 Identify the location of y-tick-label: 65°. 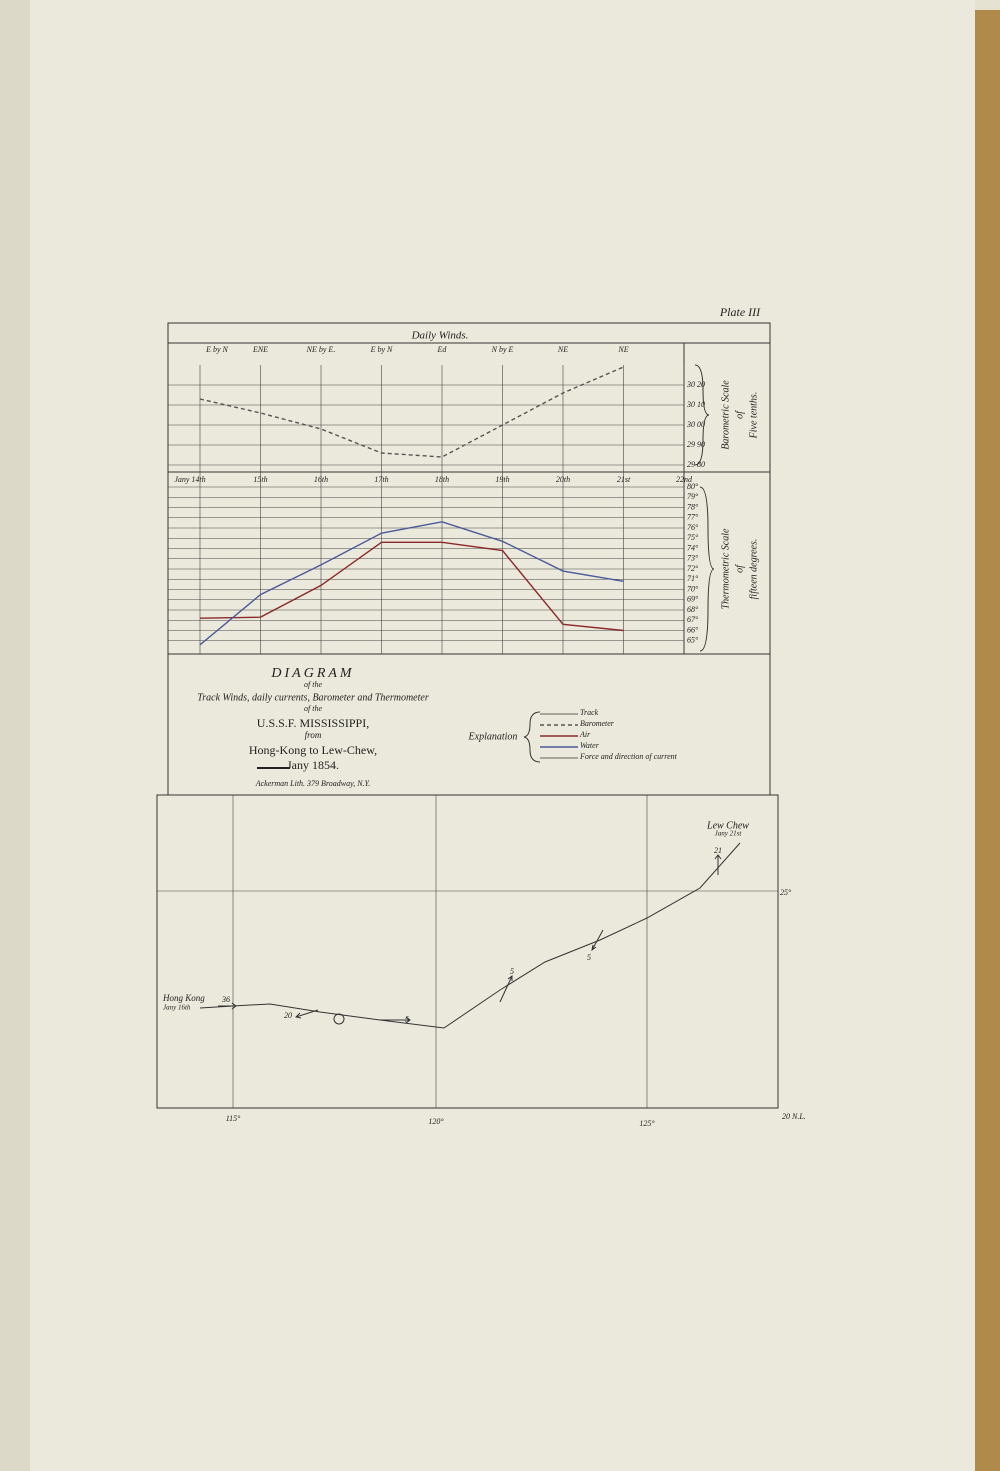
(693, 640).